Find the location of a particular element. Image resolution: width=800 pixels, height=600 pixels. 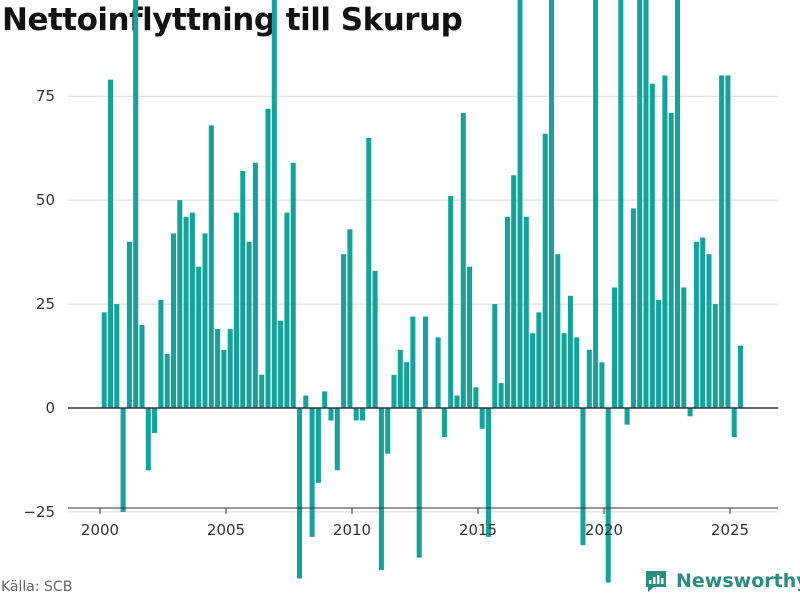

chart-title: Nettoinflyttning till Skurup is located at coordinates (232, 20).